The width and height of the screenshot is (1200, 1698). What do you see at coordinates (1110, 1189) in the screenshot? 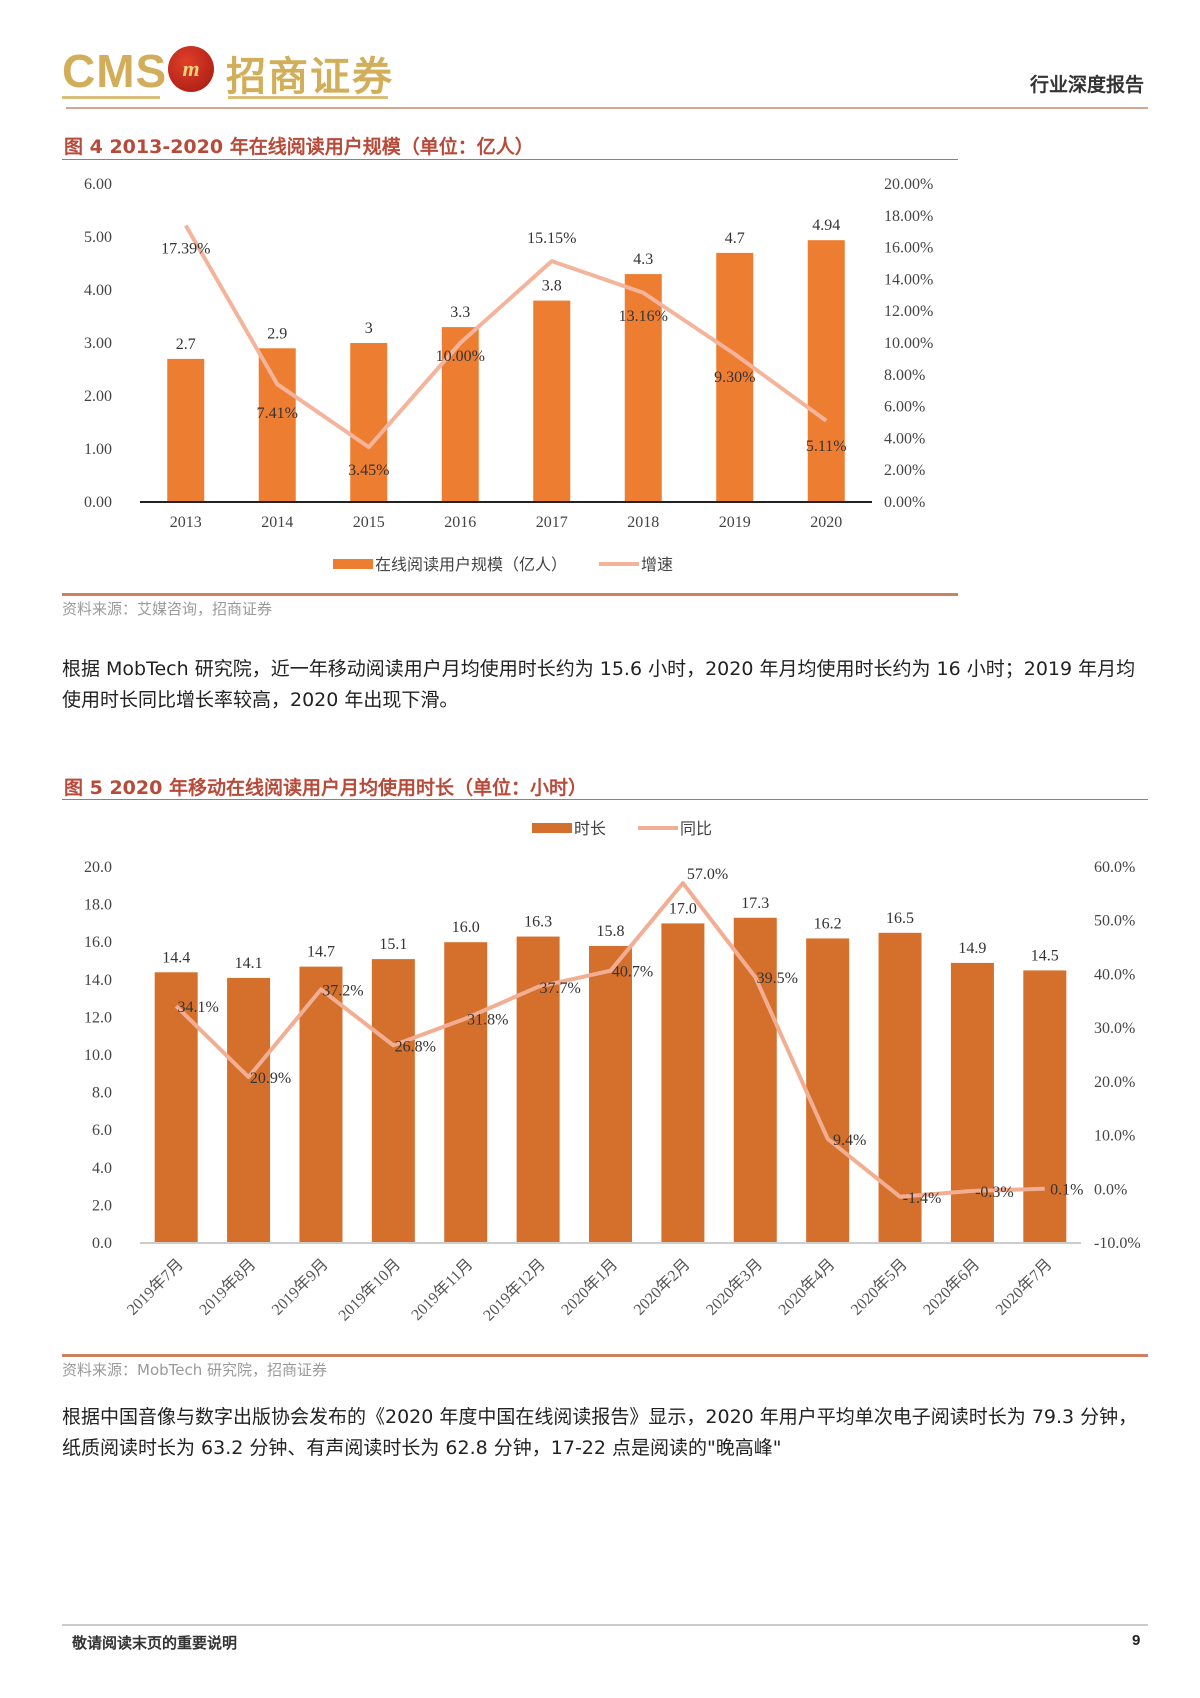
I see `y-right-tick-label: 0.0%` at bounding box center [1110, 1189].